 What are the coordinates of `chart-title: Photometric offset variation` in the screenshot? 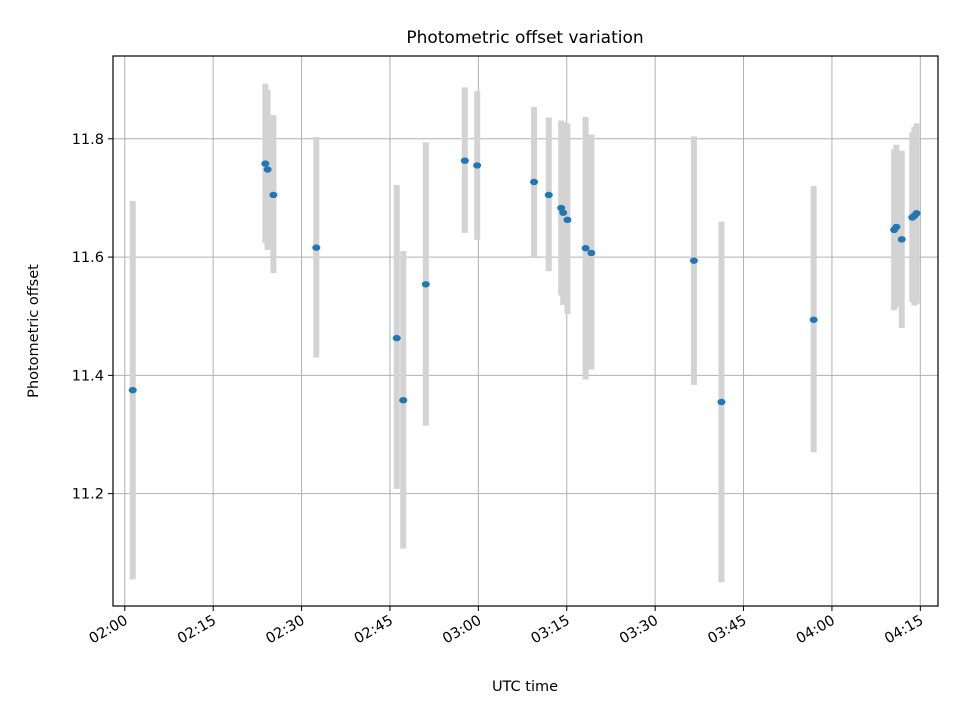 It's located at (524, 38).